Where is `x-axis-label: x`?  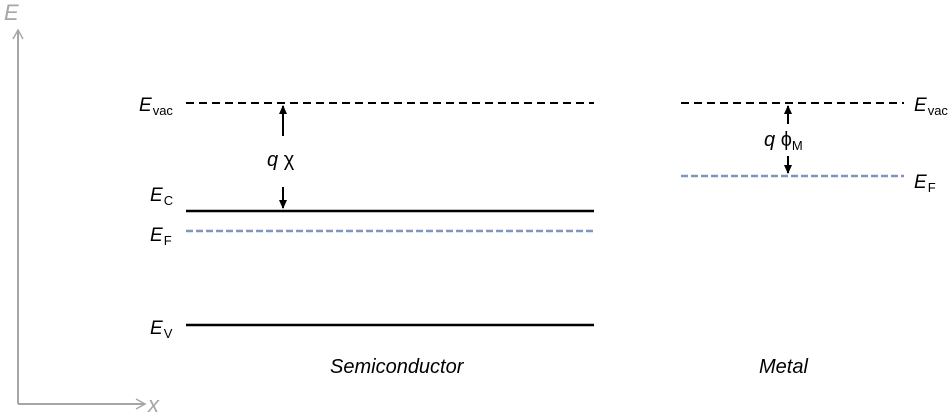
x-axis-label: x is located at coordinates (153, 404).